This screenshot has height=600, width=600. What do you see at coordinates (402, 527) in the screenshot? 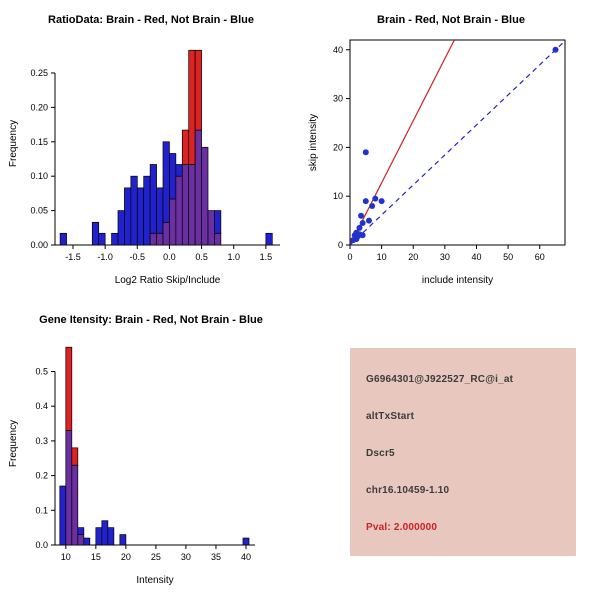
I see `pval-text: Pval: 2.000000` at bounding box center [402, 527].